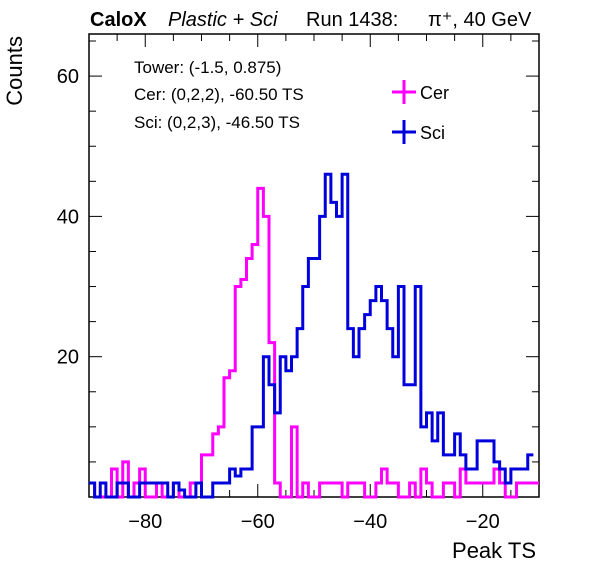 Image resolution: width=596 pixels, height=572 pixels. I want to click on y-tick-label: 20, so click(68, 358).